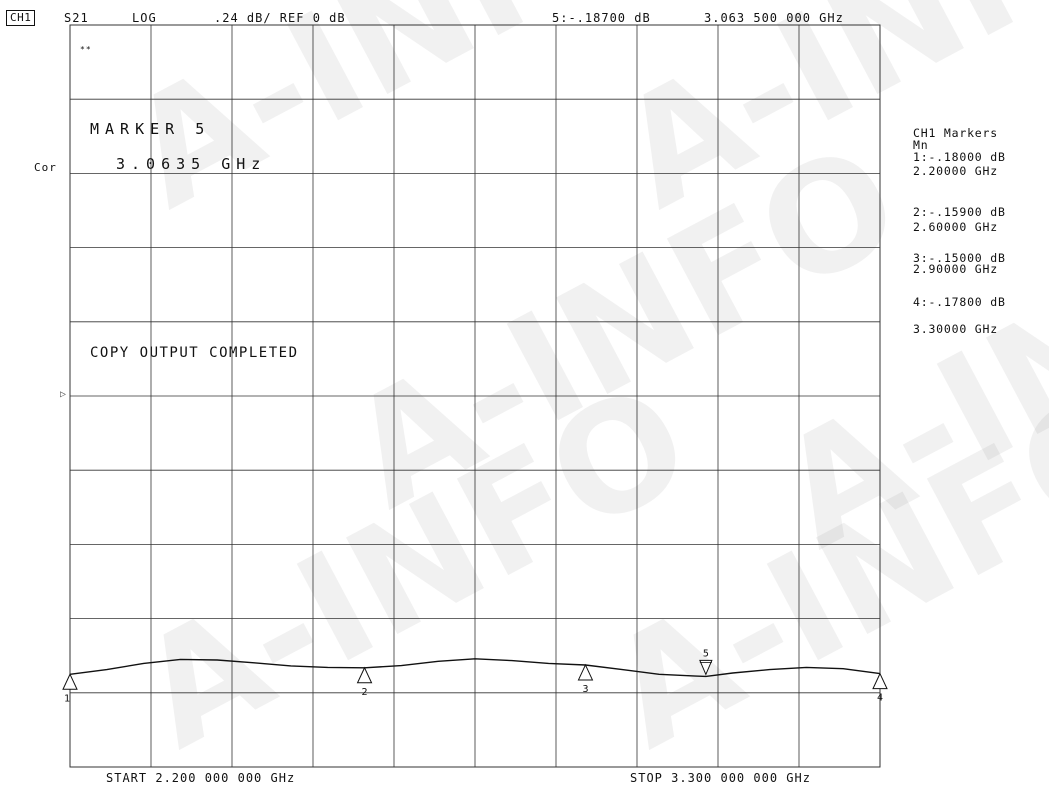 Image resolution: width=1049 pixels, height=792 pixels. What do you see at coordinates (76, 18) in the screenshot?
I see `parameter-label: S21` at bounding box center [76, 18].